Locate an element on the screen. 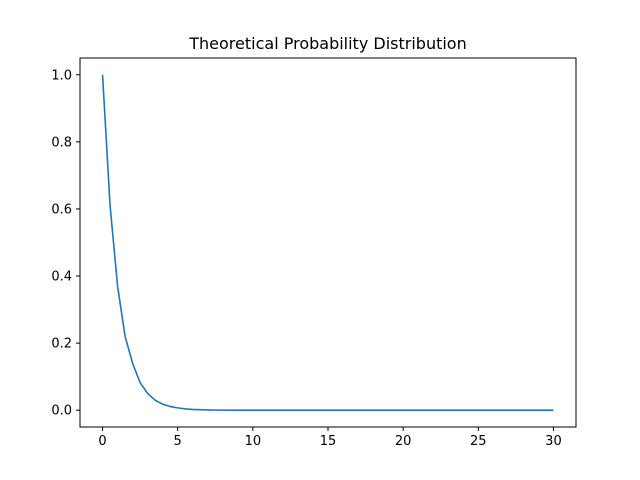  x-axis: 0 5 10 15 20 25 30 is located at coordinates (330, 438).